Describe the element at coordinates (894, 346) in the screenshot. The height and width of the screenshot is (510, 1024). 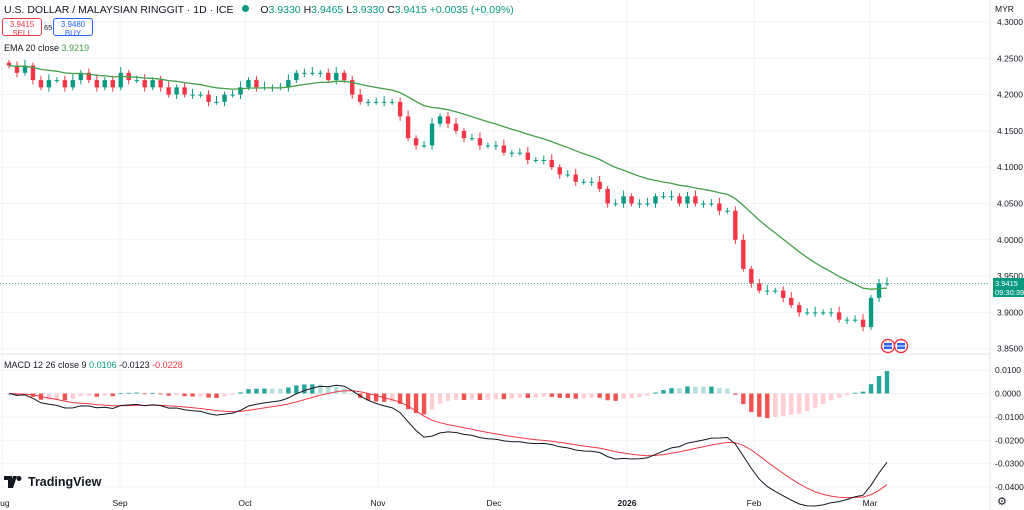
I see `flag-icon` at that location.